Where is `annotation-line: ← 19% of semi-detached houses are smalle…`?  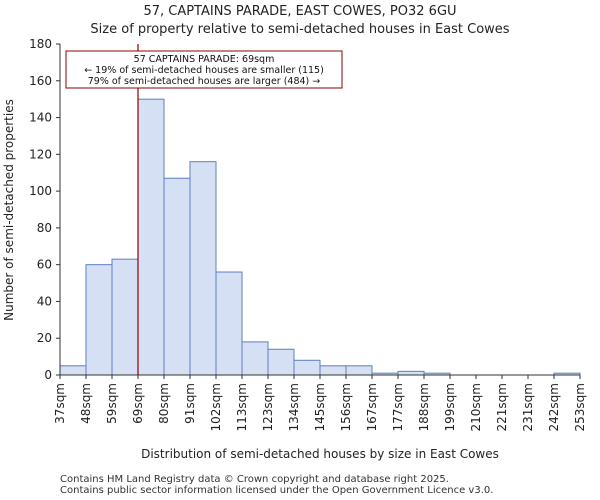
annotation-line: ← 19% of semi-detached houses are smalle… is located at coordinates (204, 70).